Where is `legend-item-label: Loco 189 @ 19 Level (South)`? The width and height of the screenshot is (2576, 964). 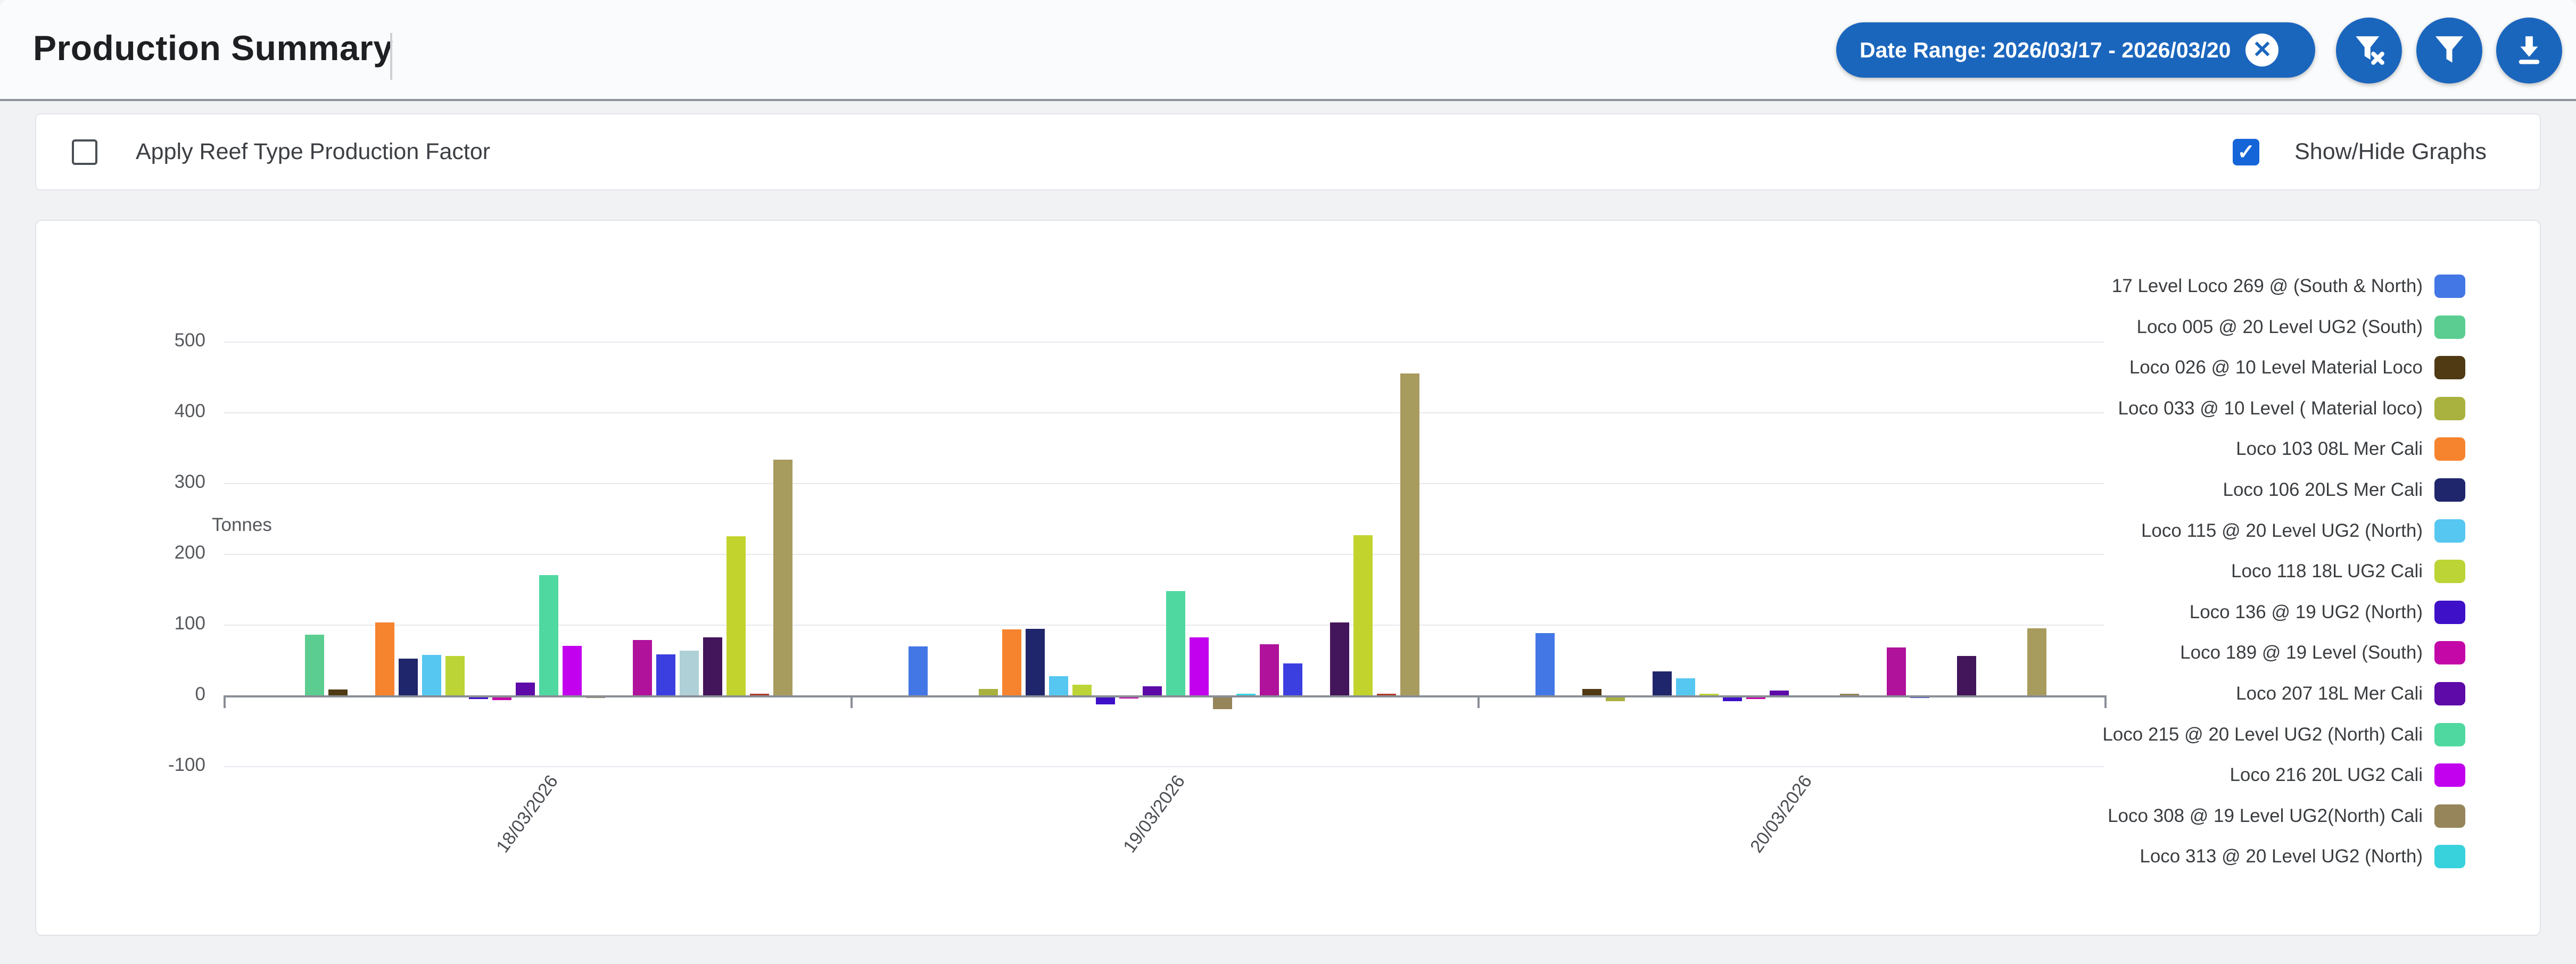 legend-item-label: Loco 189 @ 19 Level (South) is located at coordinates (2301, 652).